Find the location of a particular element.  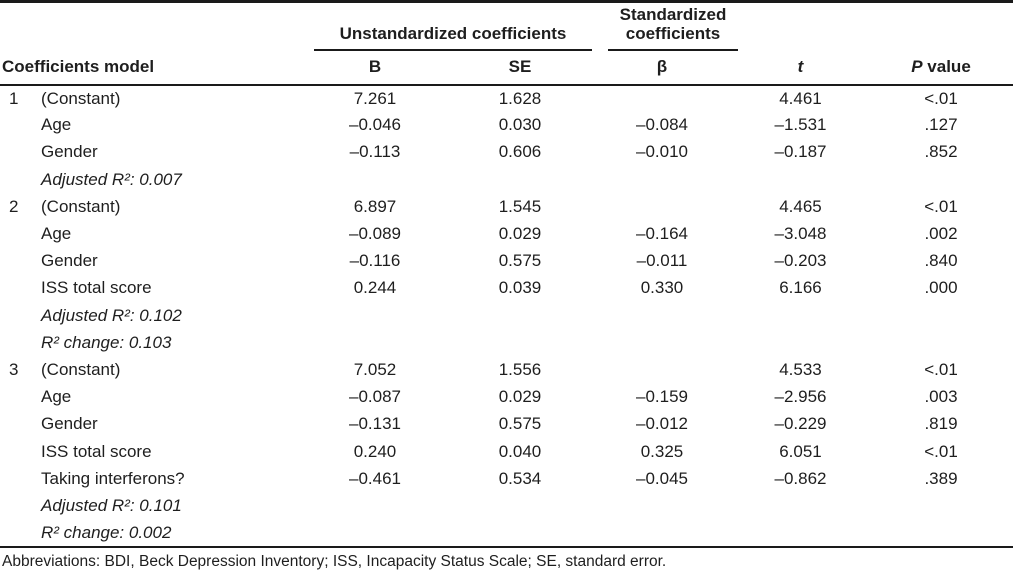

column-header-pvalue: P value is located at coordinates (941, 68).